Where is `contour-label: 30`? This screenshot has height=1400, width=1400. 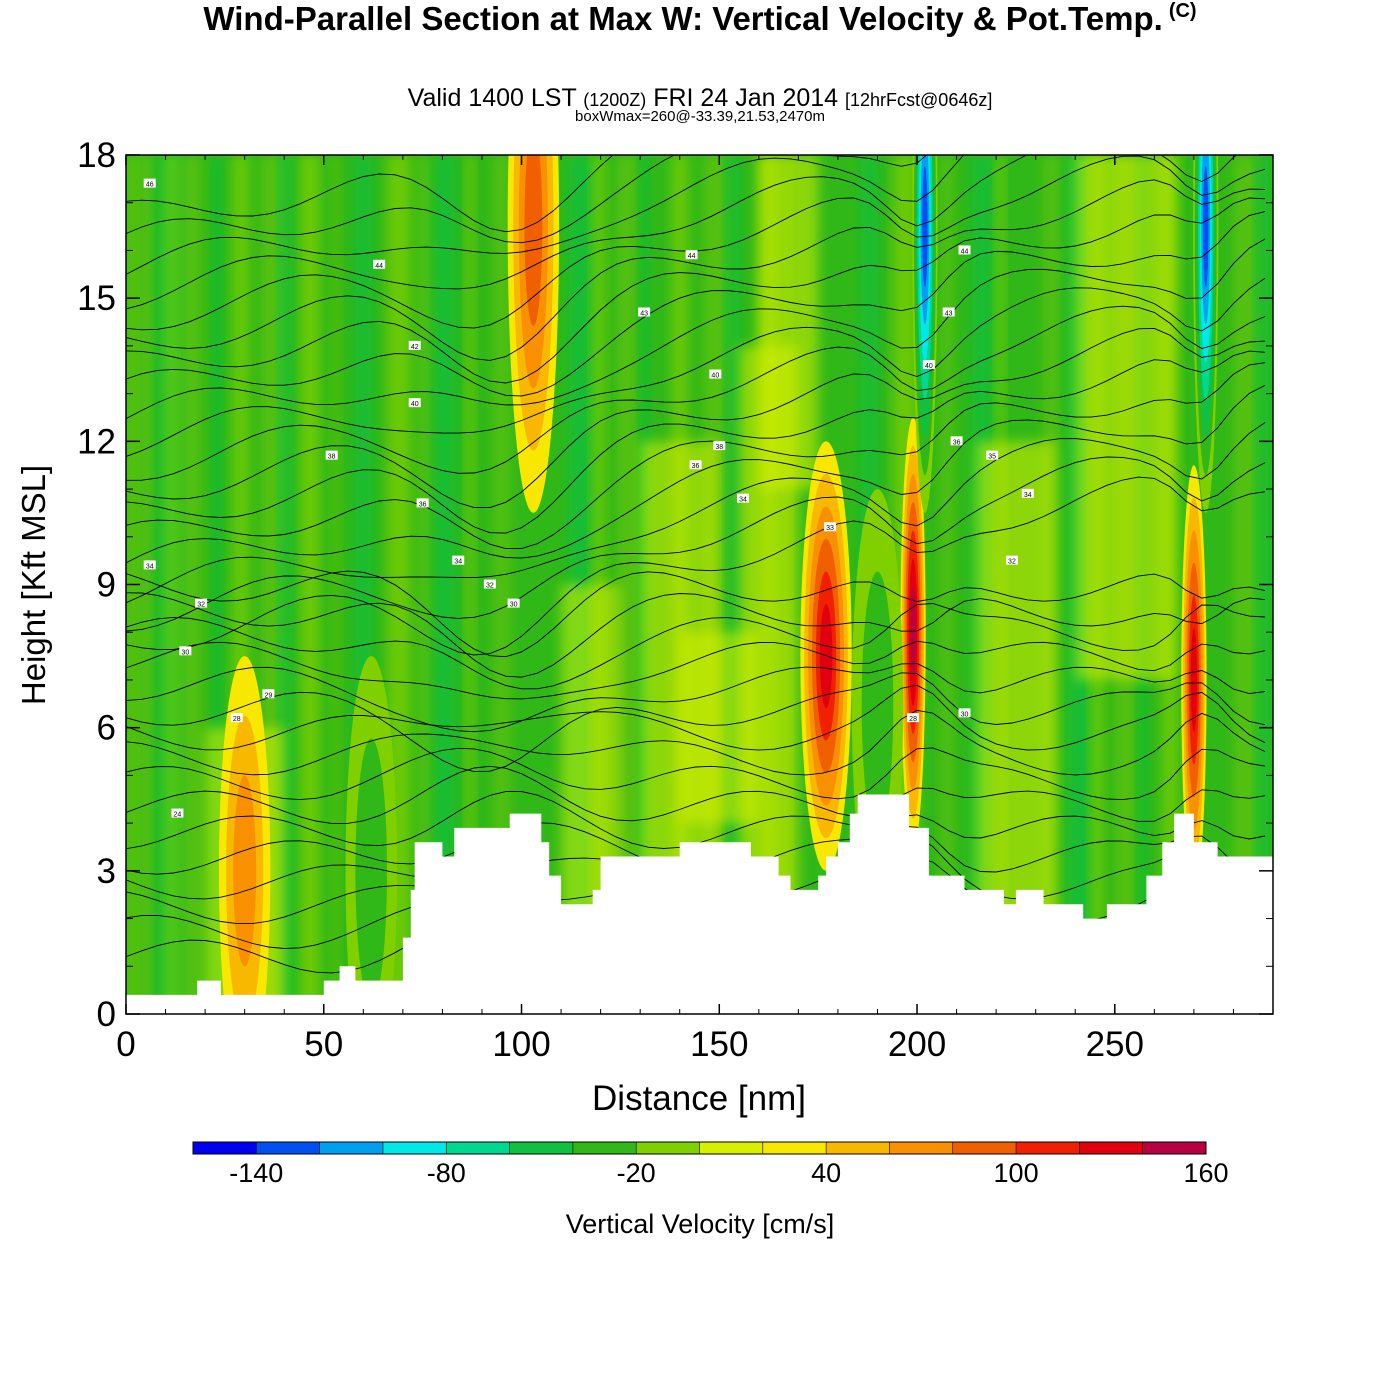 contour-label: 30 is located at coordinates (185, 651).